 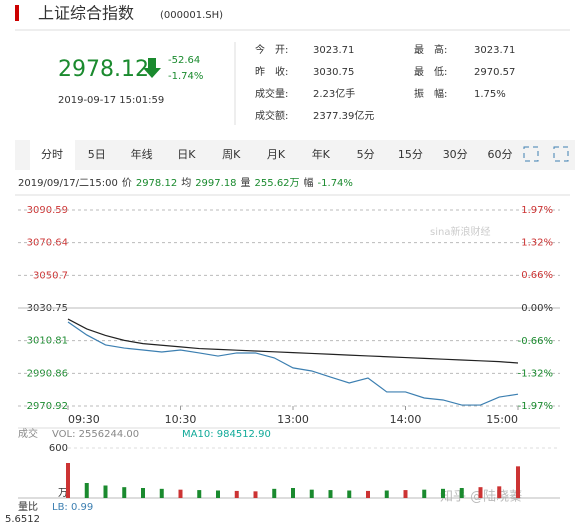 What do you see at coordinates (406, 419) in the screenshot?
I see `x-tick-label: 14:00` at bounding box center [406, 419].